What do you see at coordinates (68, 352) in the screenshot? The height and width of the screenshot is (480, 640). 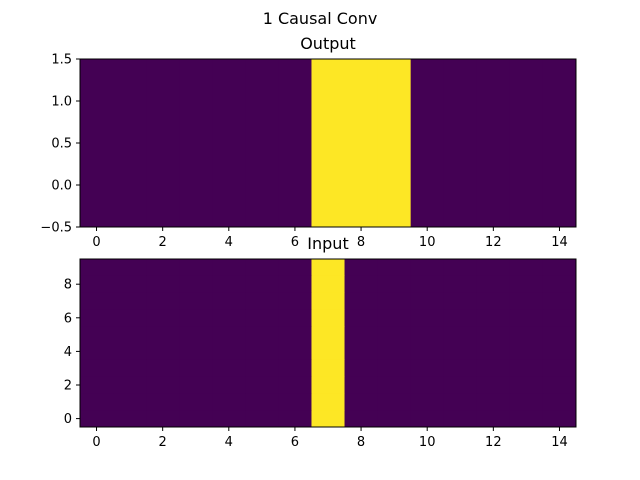 I see `input-y-tick-label: 4` at bounding box center [68, 352].